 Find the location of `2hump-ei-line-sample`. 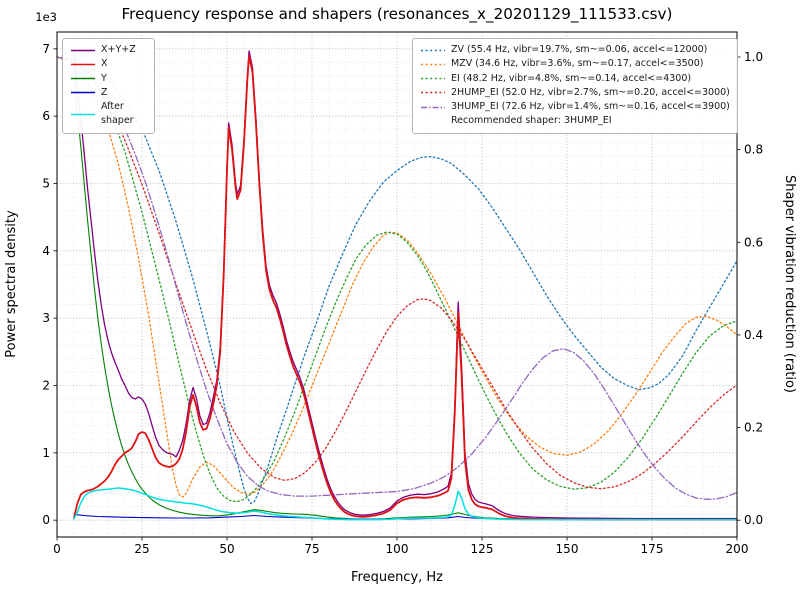

2hump-ei-line-sample is located at coordinates (433, 93).